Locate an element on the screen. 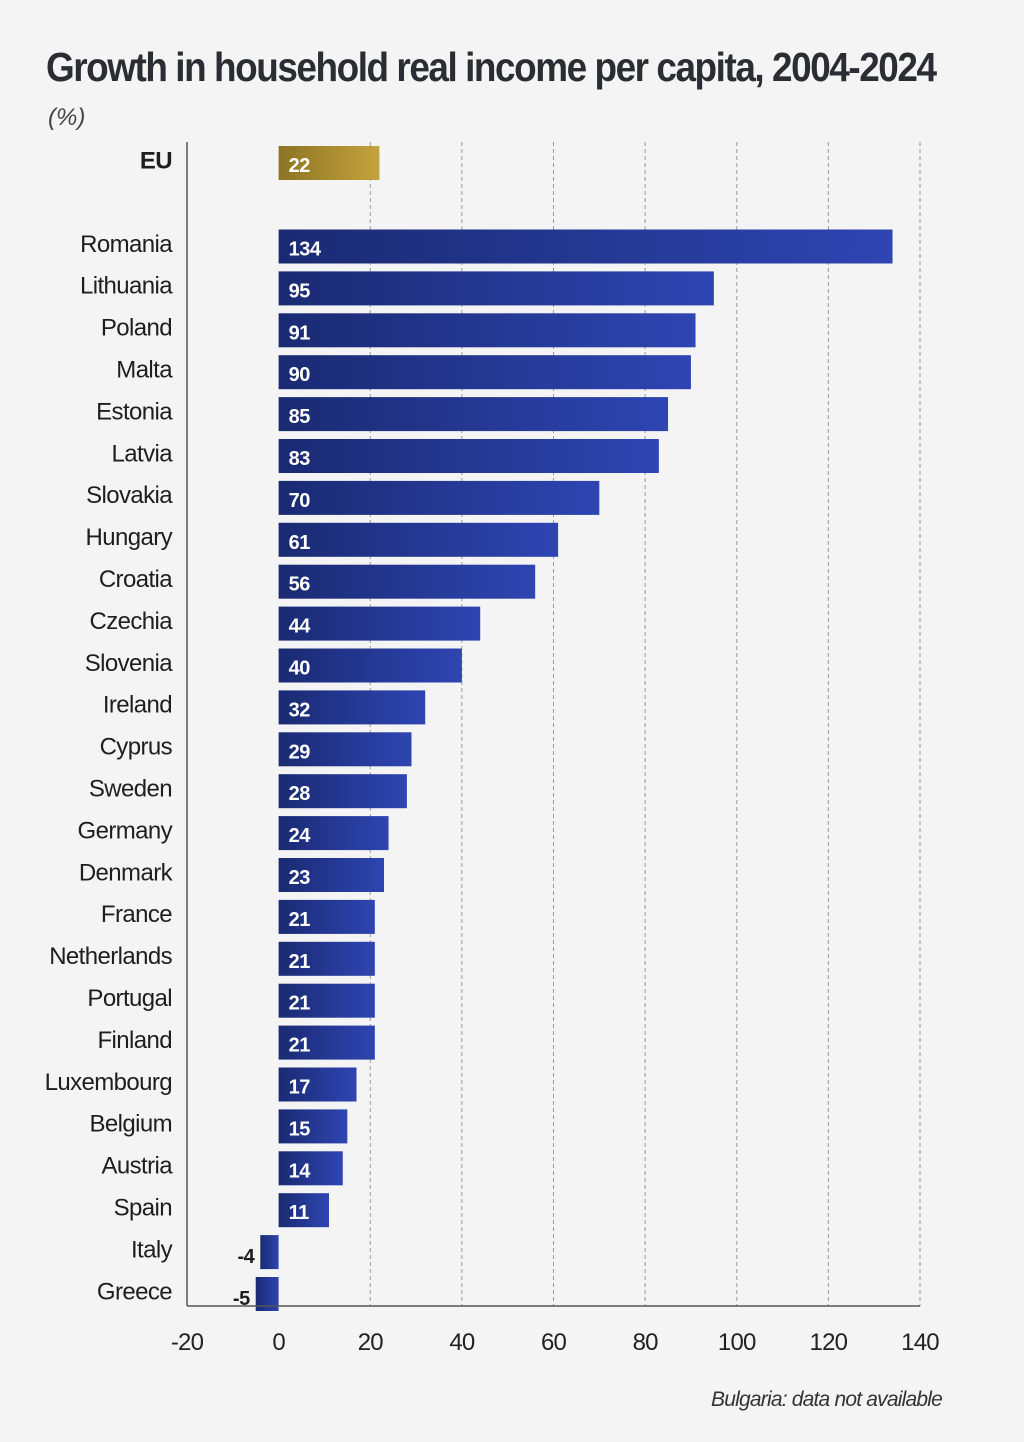 The width and height of the screenshot is (1024, 1442). bar-value-label: 29 is located at coordinates (300, 752).